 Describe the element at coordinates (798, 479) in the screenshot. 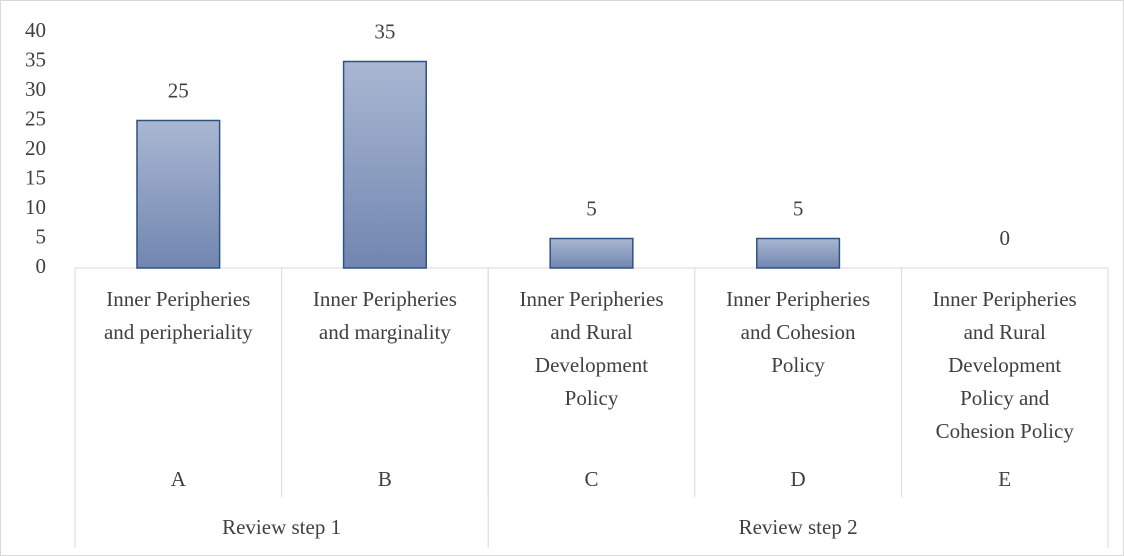

I see `subcategory-label: D` at that location.